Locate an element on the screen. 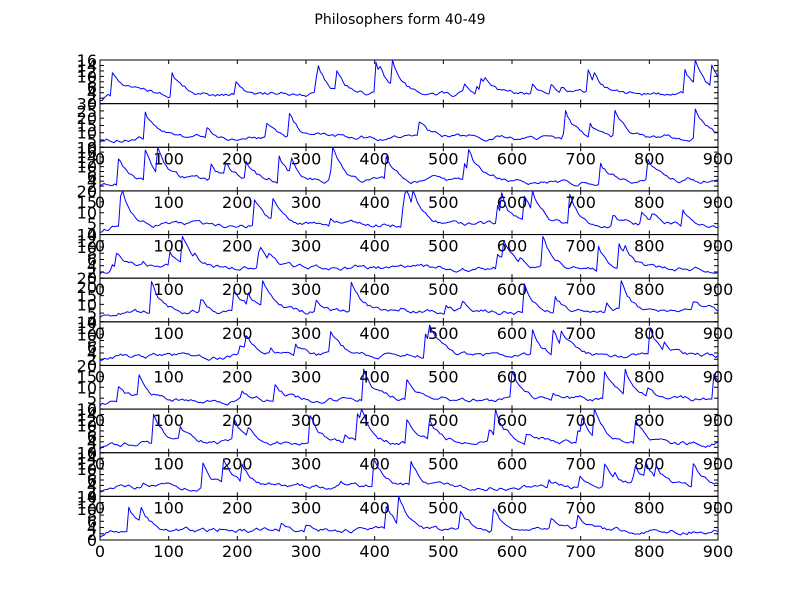  y-tick-label: 25 is located at coordinates (87, 111).